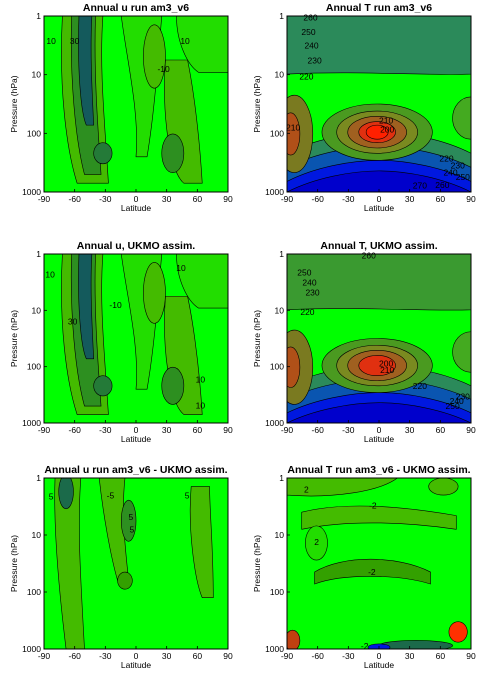  What do you see at coordinates (111, 496) in the screenshot?
I see `contour-label: -5` at bounding box center [111, 496].